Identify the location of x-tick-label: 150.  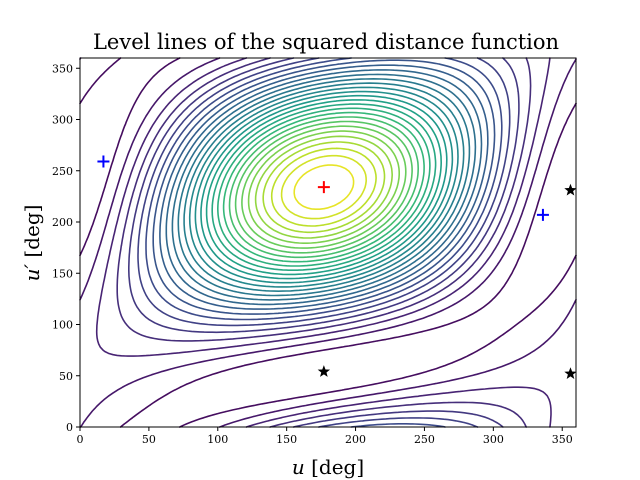
(286, 439).